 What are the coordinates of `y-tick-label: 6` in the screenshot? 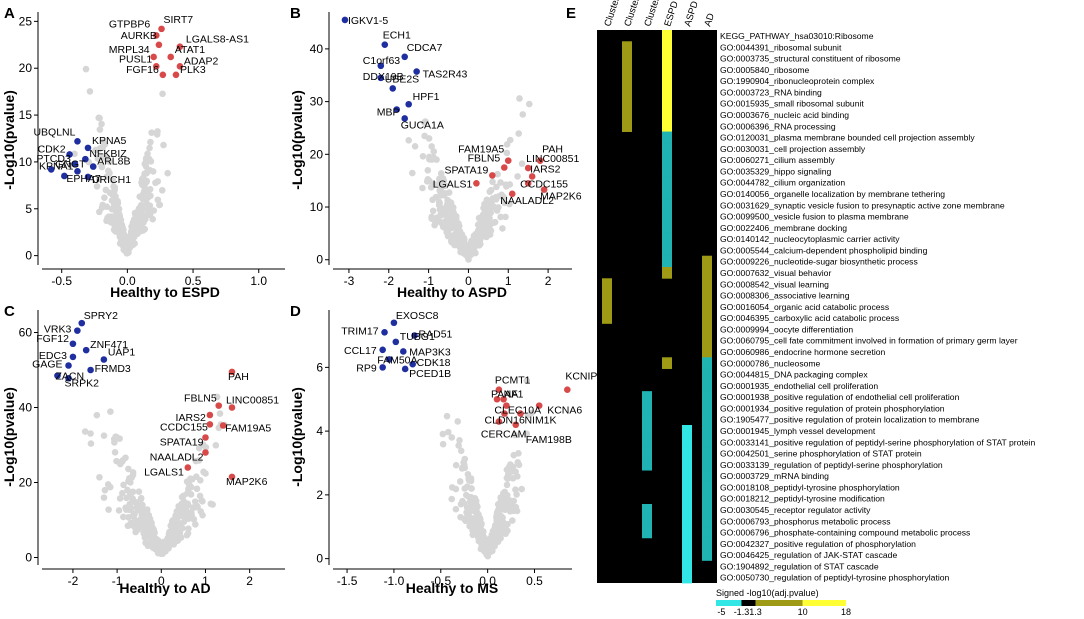 It's located at (319, 367).